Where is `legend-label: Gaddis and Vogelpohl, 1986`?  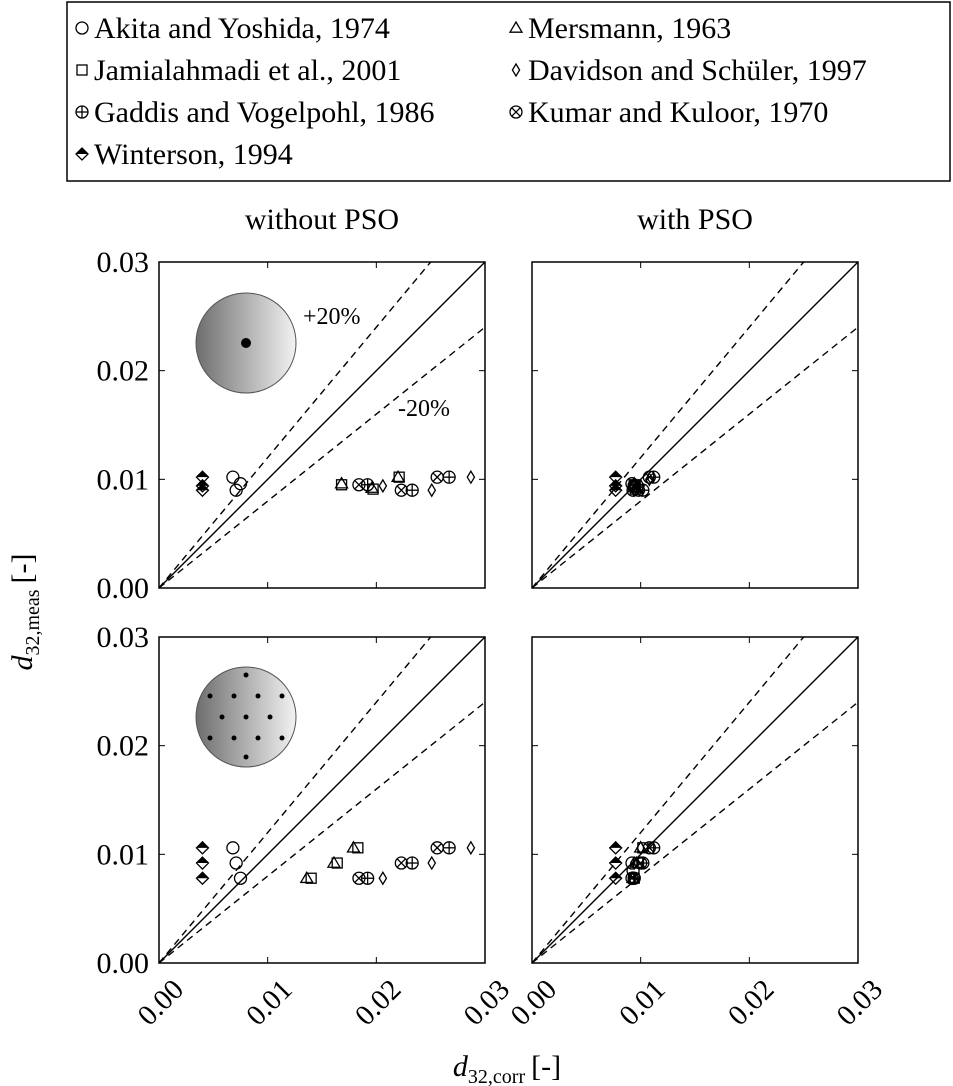
legend-label: Gaddis and Vogelpohl, 1986 is located at coordinates (264, 112).